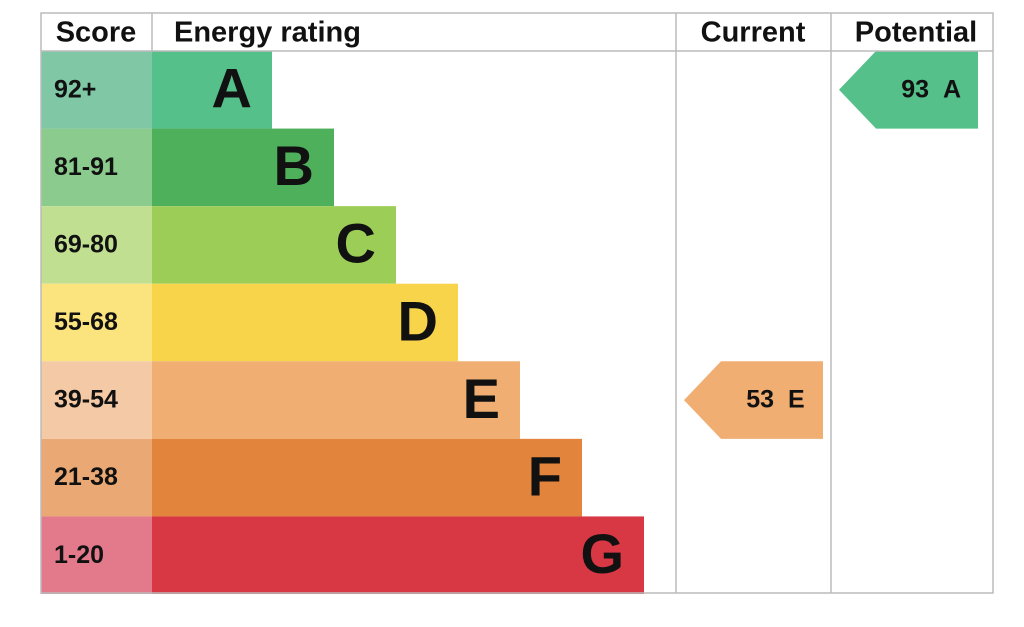 The height and width of the screenshot is (627, 1024). Describe the element at coordinates (86, 322) in the screenshot. I see `score-label: 55-68` at that location.